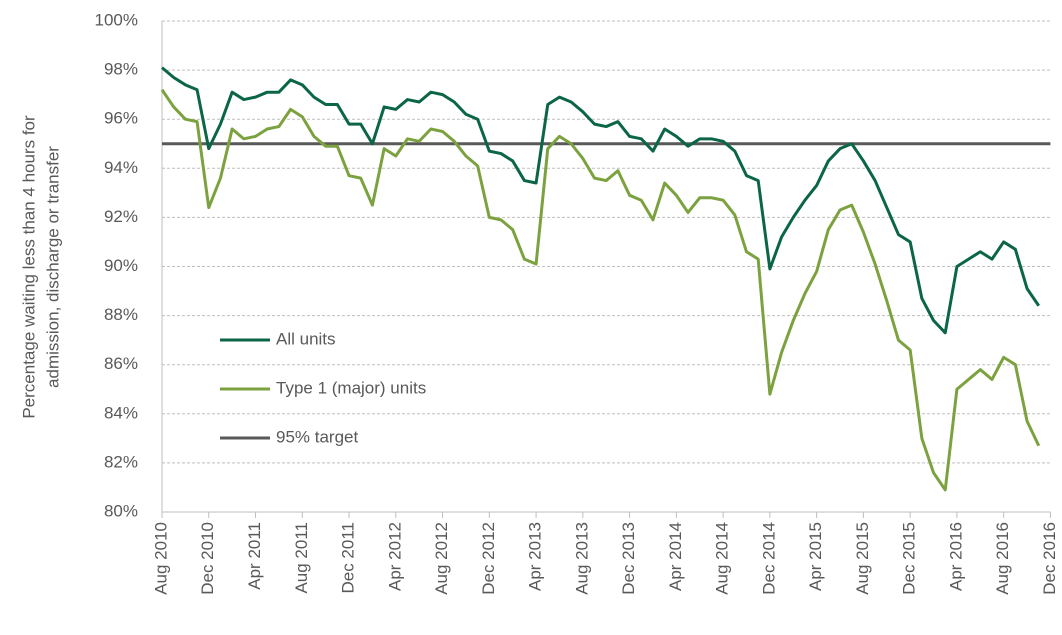  What do you see at coordinates (1049, 558) in the screenshot?
I see `x-tick-label: Dec 2016` at bounding box center [1049, 558].